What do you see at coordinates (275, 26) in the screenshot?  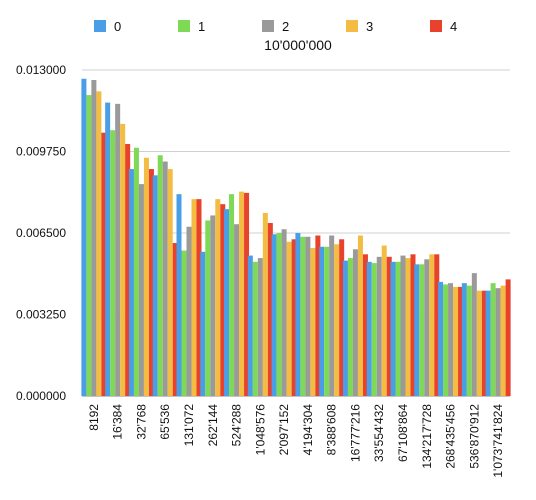 I see `legend: 0 1 2 3 4` at bounding box center [275, 26].